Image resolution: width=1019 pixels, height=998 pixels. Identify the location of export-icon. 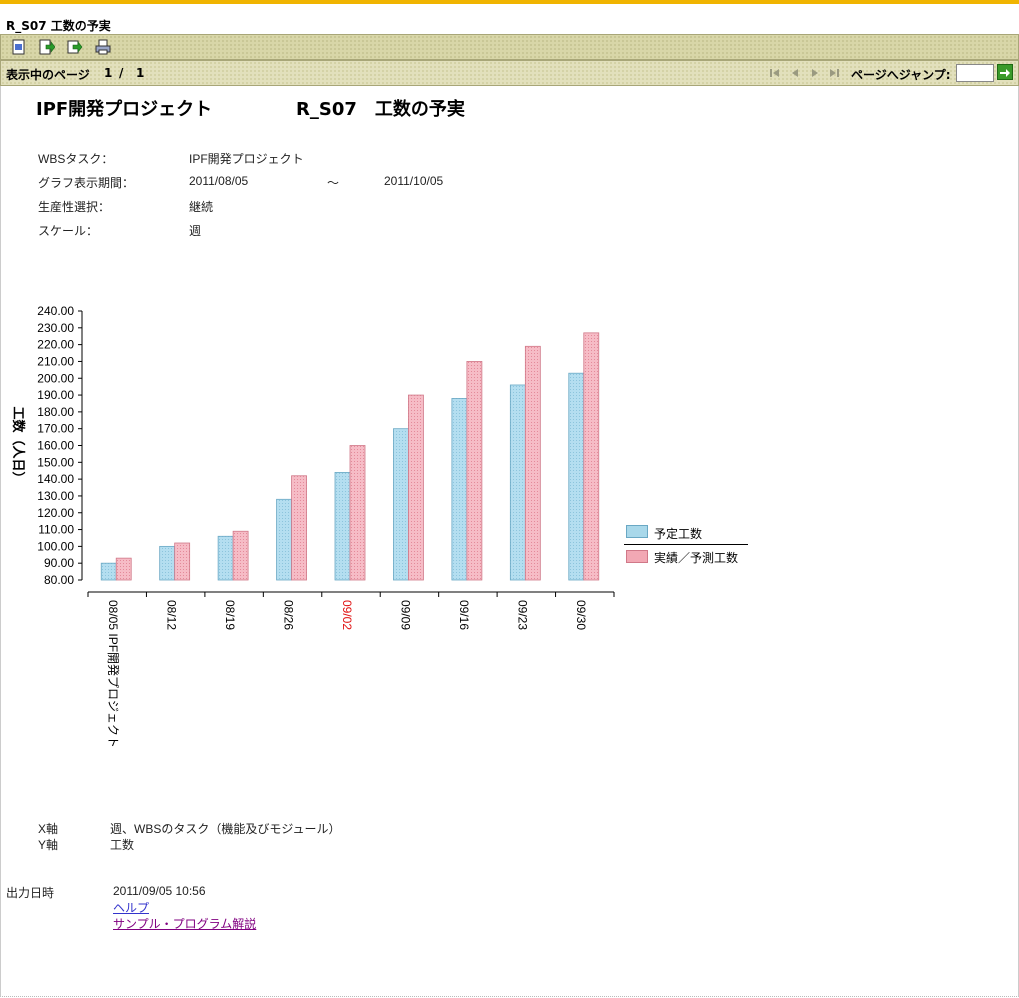
(19, 47).